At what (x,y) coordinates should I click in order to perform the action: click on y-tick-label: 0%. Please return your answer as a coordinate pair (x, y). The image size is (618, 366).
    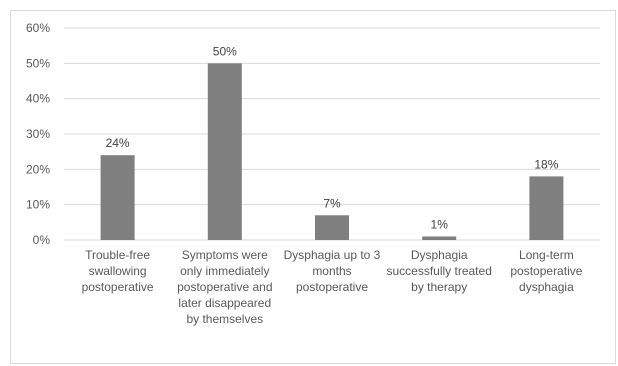
    Looking at the image, I should click on (42, 240).